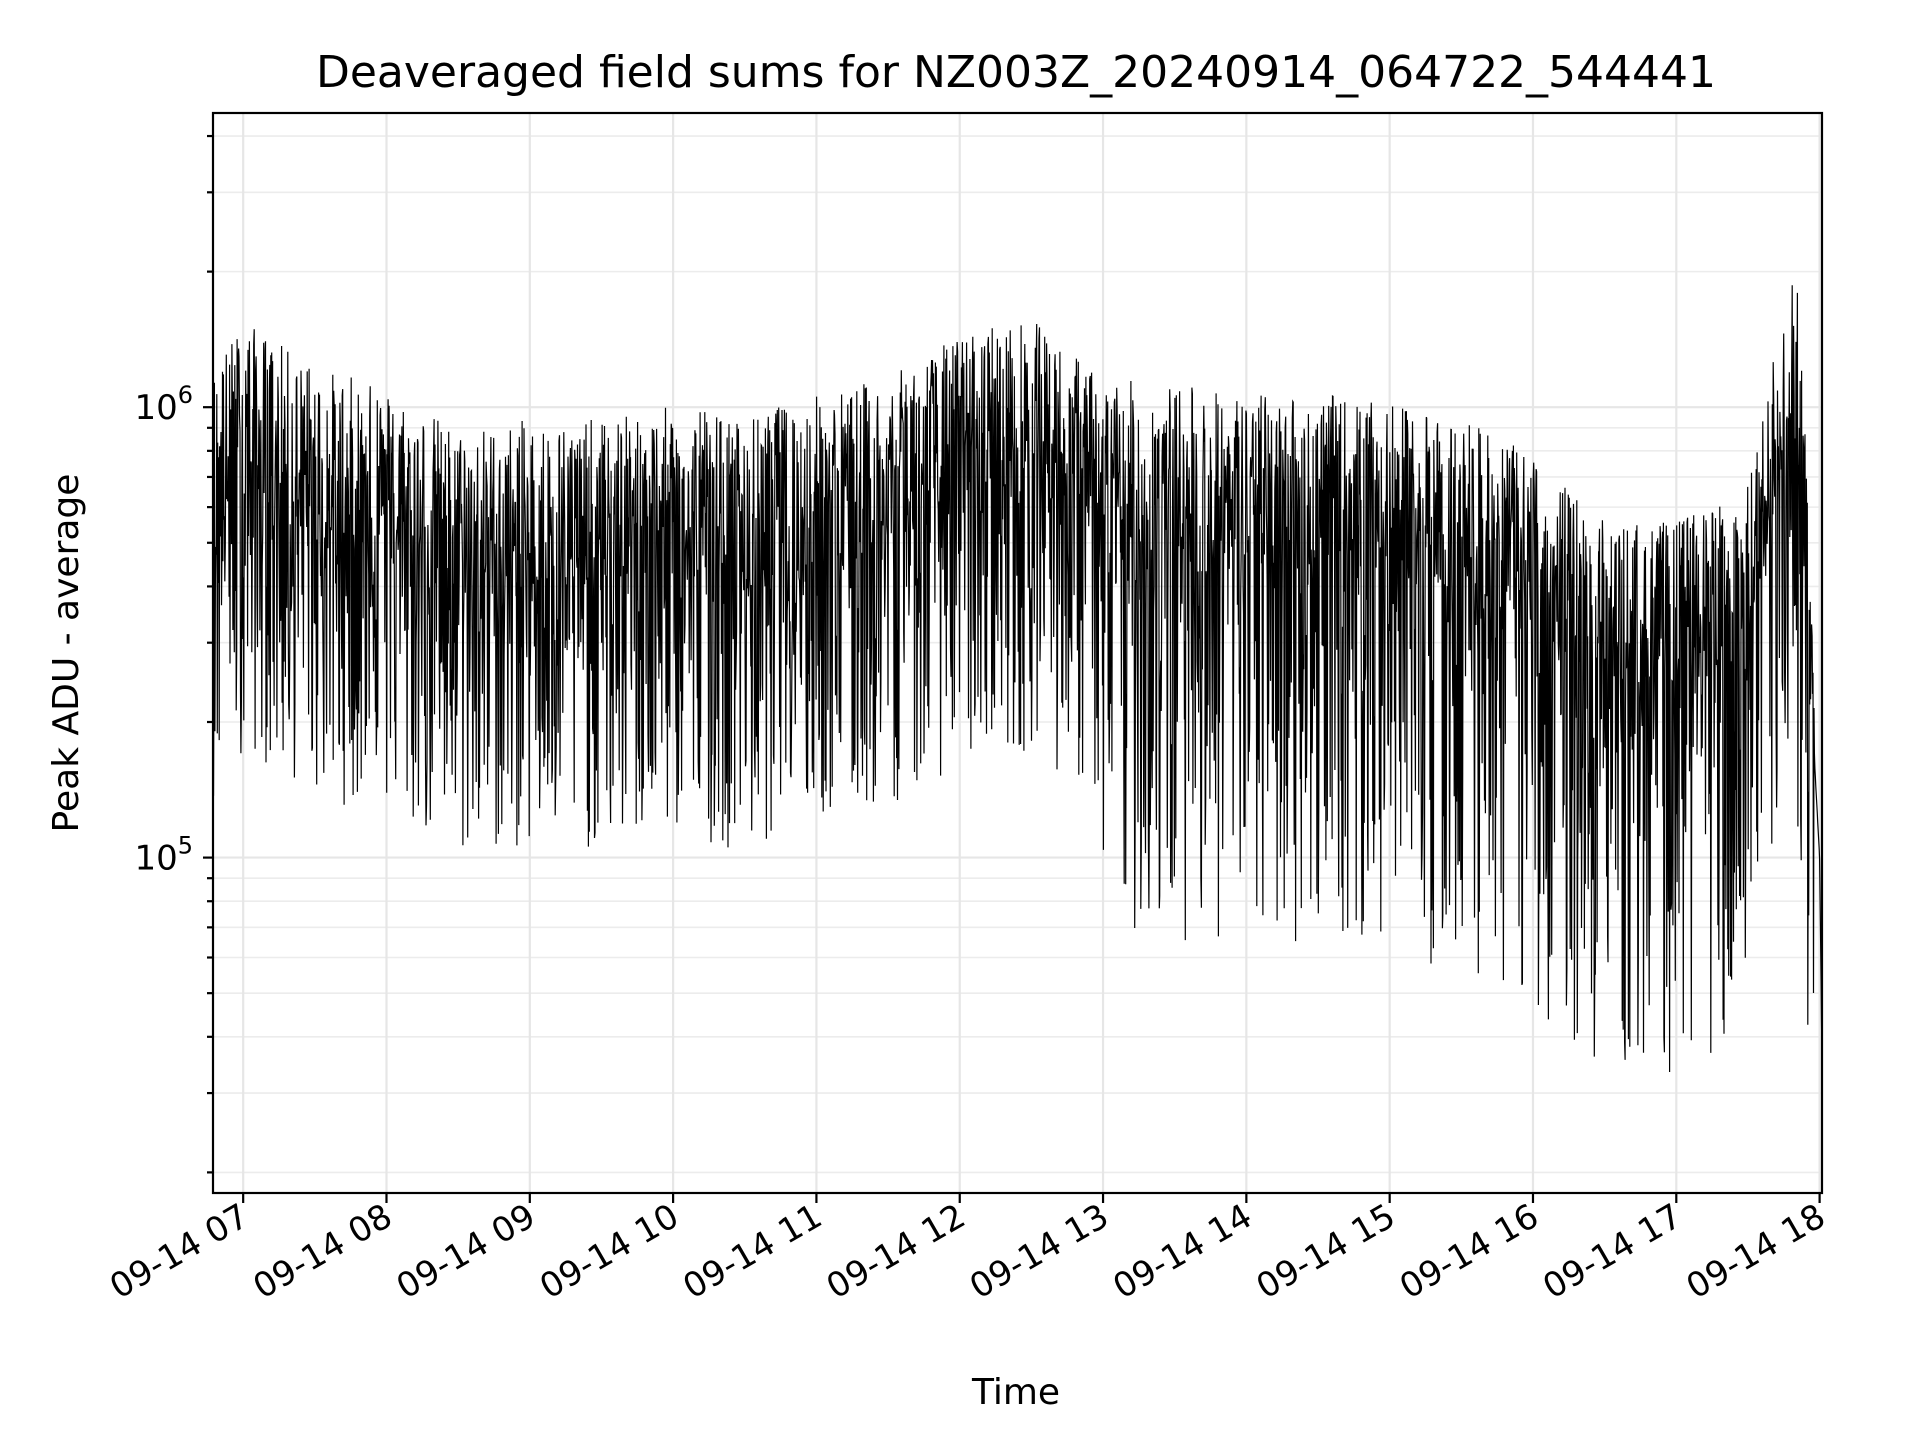 The height and width of the screenshot is (1440, 1920). Describe the element at coordinates (1182, 1251) in the screenshot. I see `x-tick-label: 09-14 14` at that location.